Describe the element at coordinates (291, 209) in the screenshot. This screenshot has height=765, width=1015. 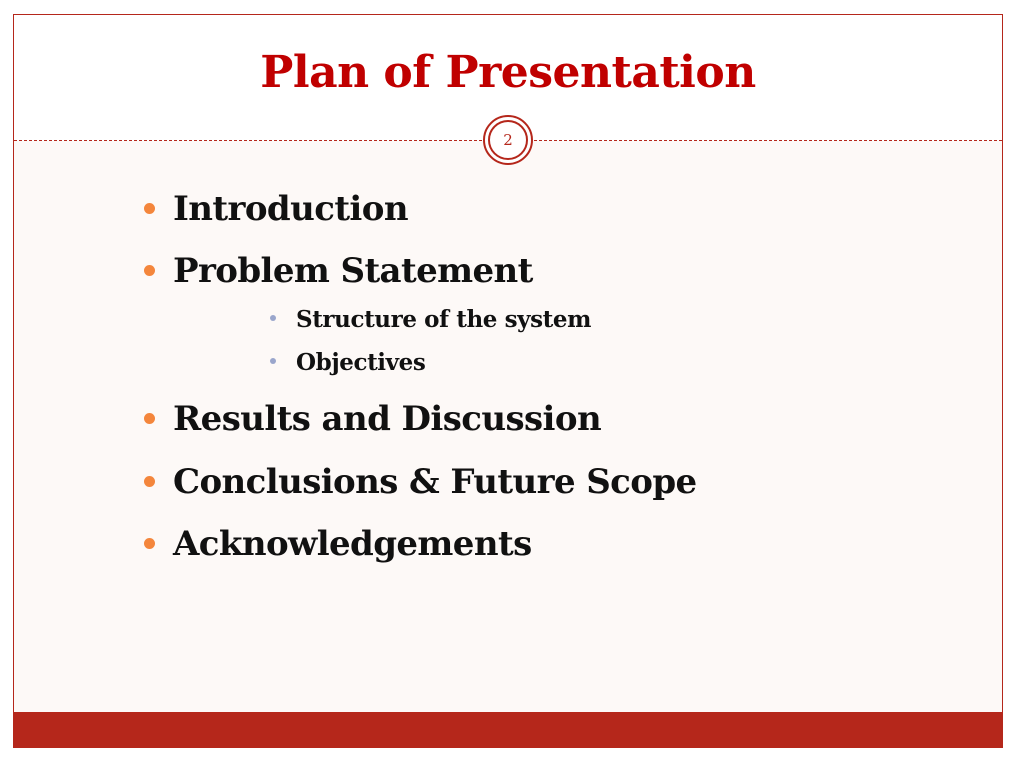
I see `bullet-text: Introduction` at that location.